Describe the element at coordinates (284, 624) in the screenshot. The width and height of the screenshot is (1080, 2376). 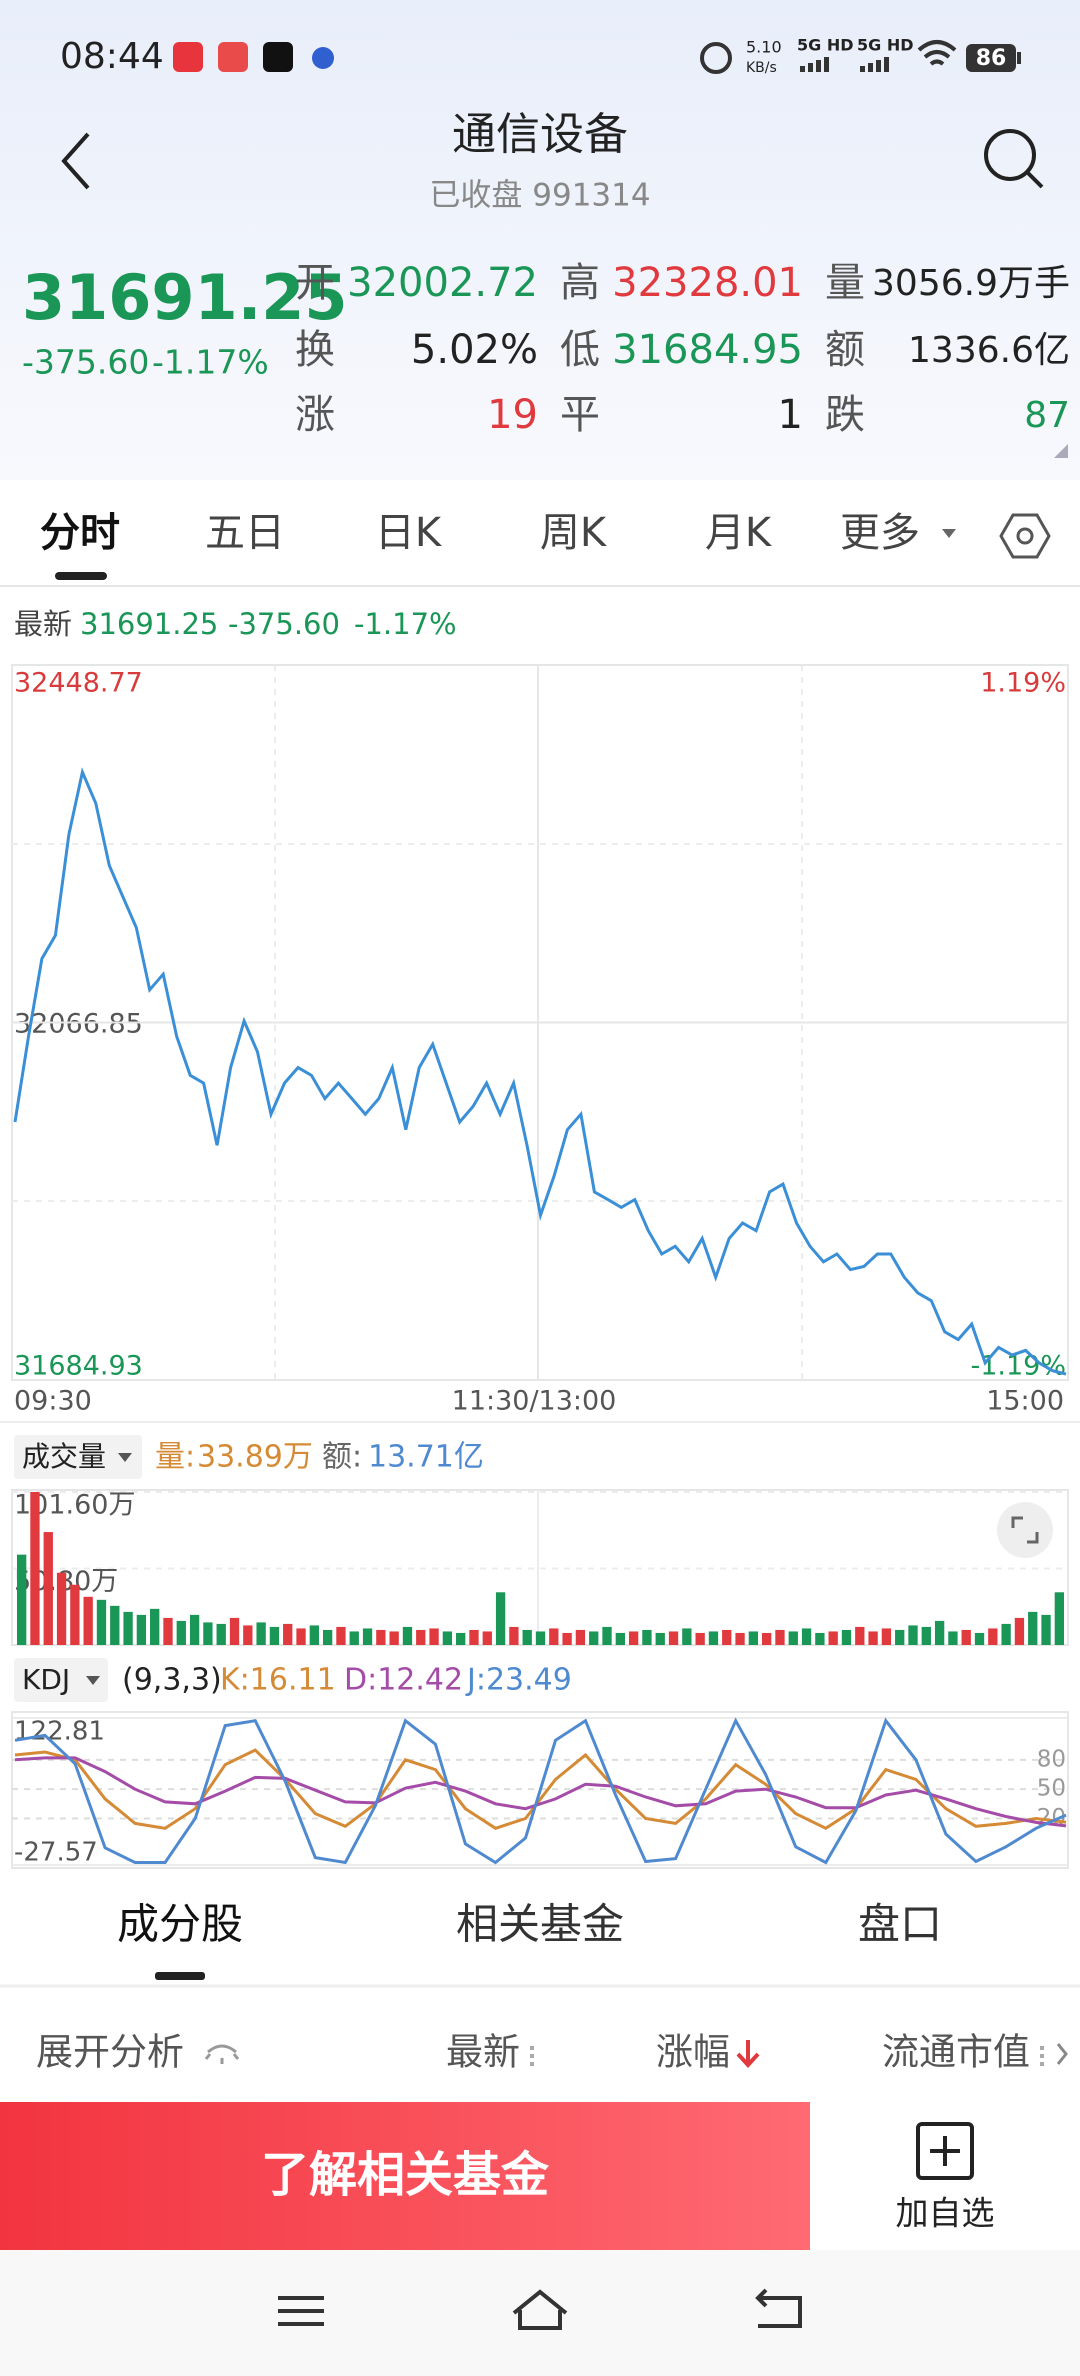
I see `latest-change: -375.60` at that location.